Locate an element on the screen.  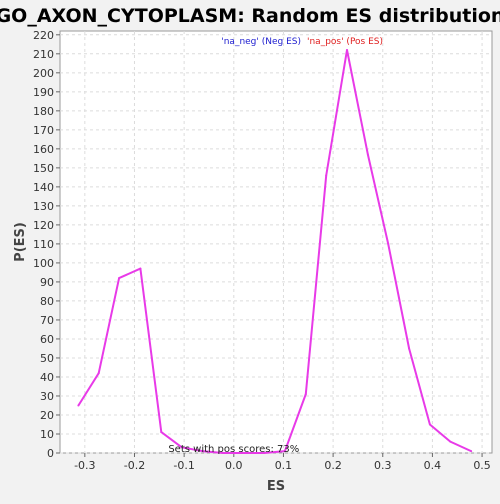
y-tick-label: 220 is located at coordinates (43, 35).